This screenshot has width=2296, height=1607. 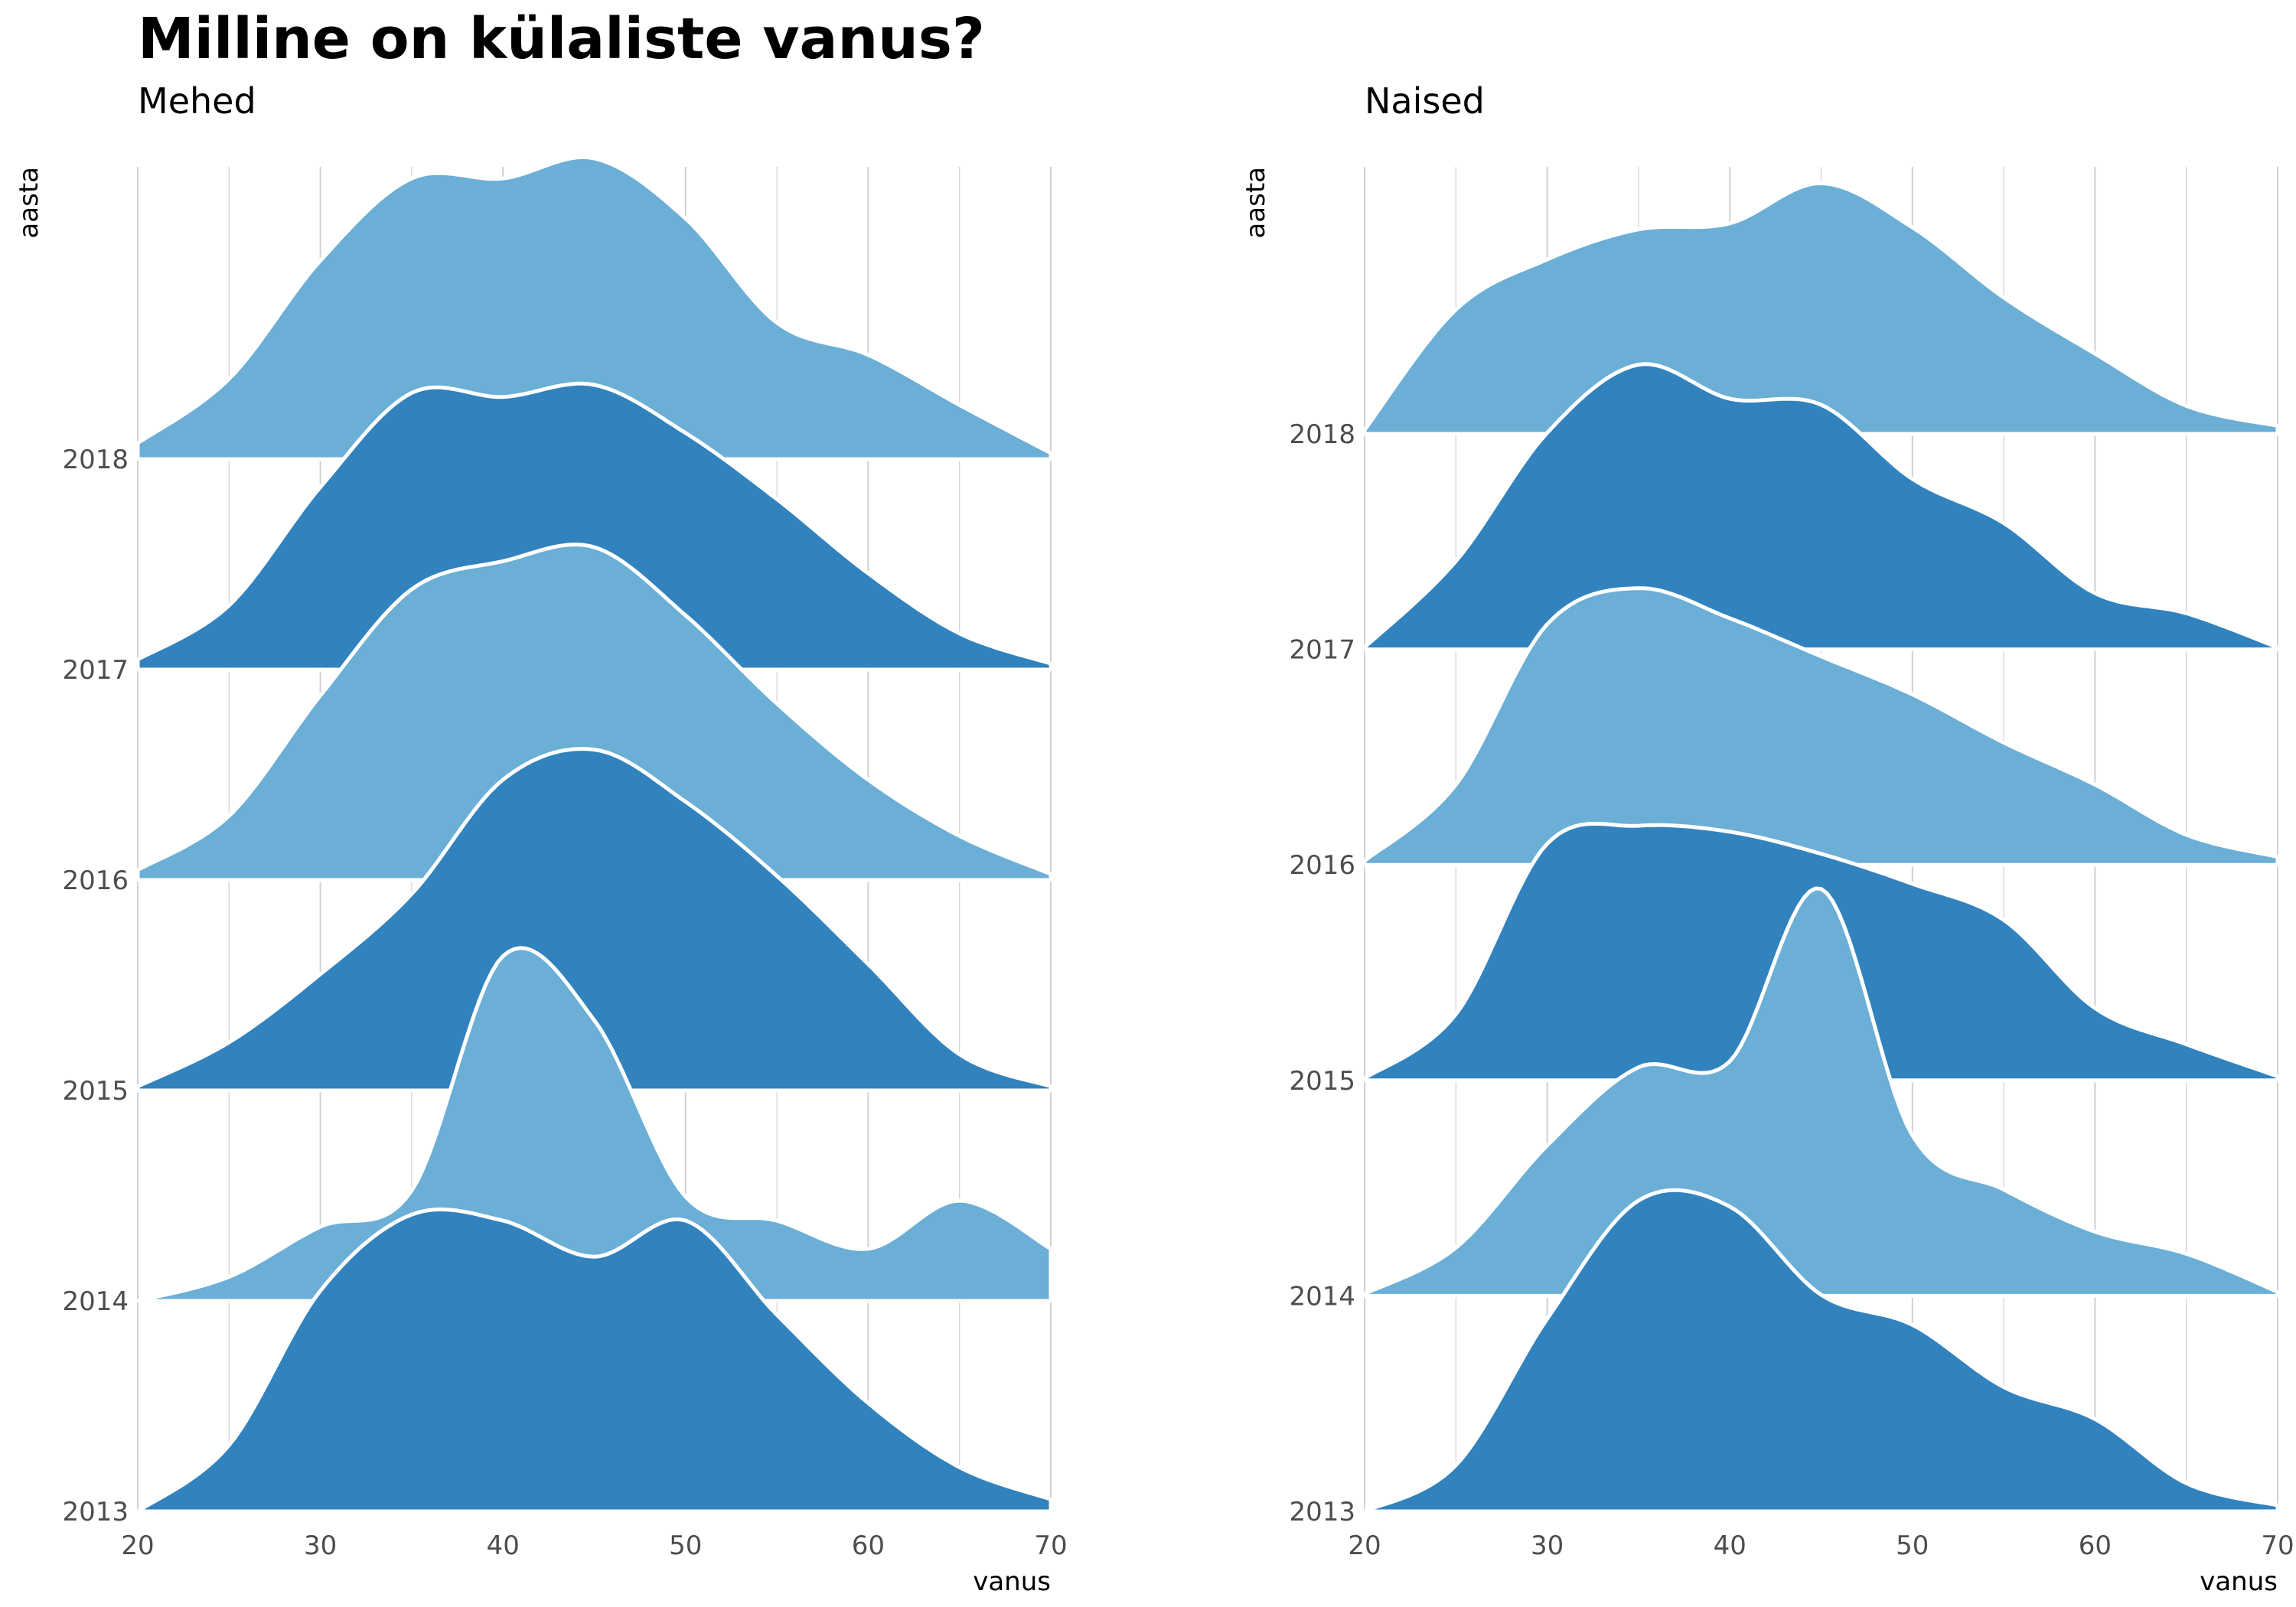 I want to click on chart-title: Milline on külaliste vanus?, so click(x=561, y=39).